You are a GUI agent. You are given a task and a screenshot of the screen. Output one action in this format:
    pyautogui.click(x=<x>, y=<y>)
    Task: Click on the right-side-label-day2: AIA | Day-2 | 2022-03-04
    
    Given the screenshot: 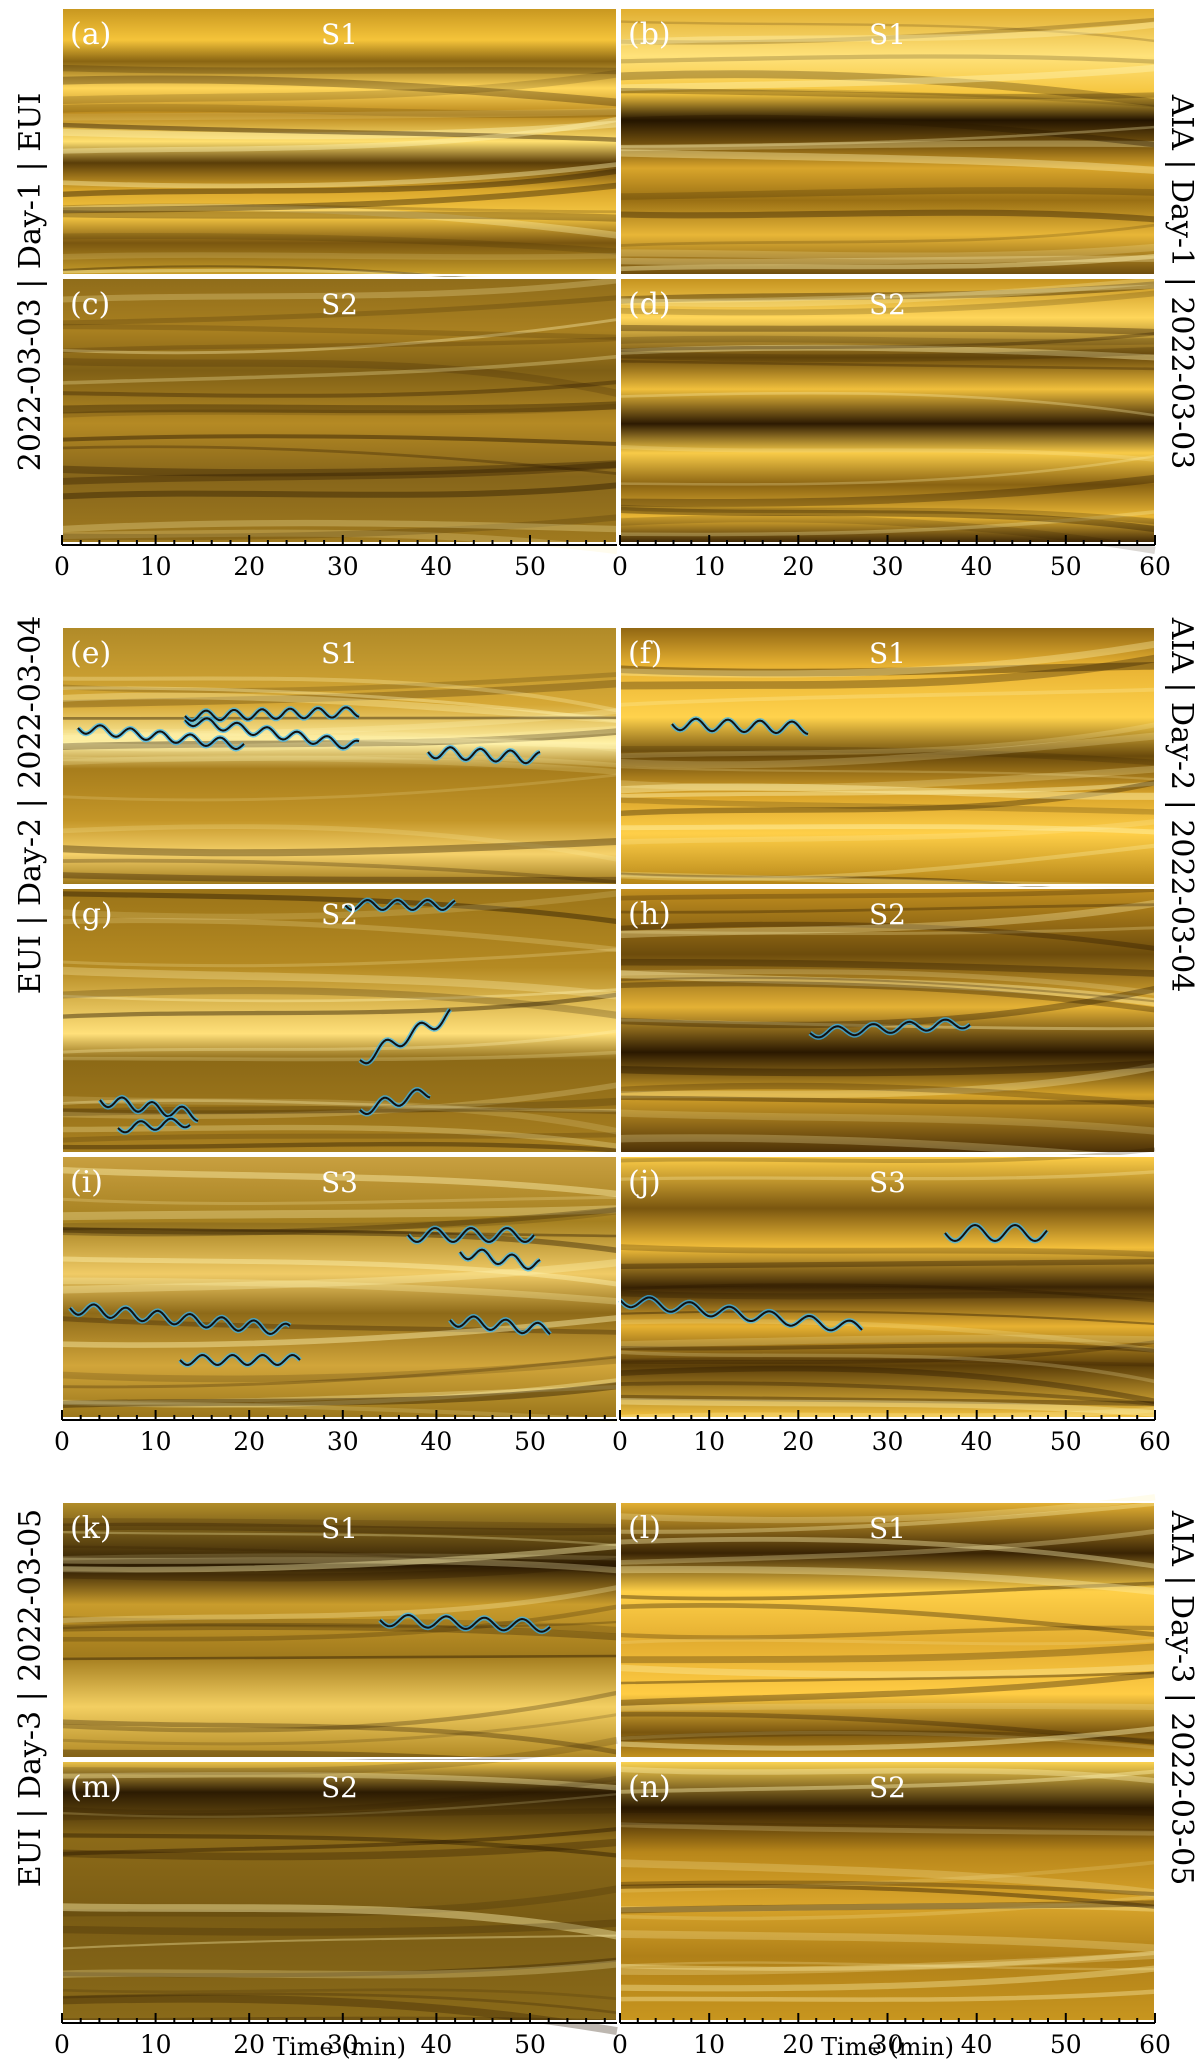 What is the action you would take?
    pyautogui.click(x=1181, y=805)
    